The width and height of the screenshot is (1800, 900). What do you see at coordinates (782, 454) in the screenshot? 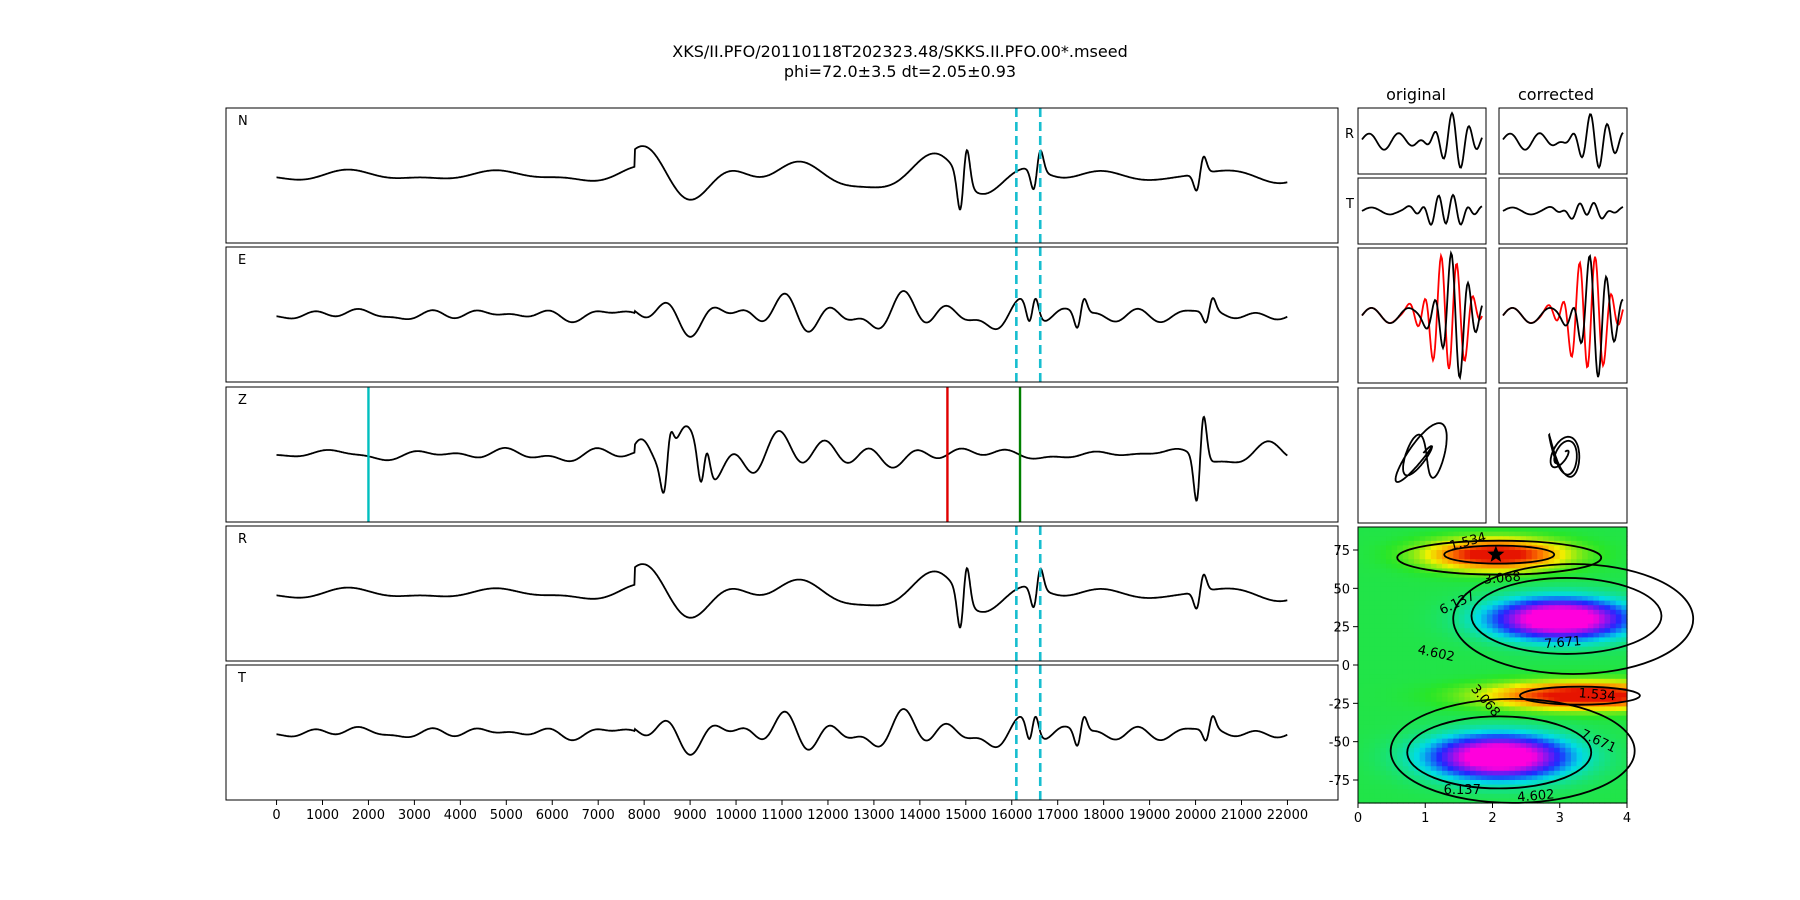
I see `trace-panel-z: Z` at bounding box center [782, 454].